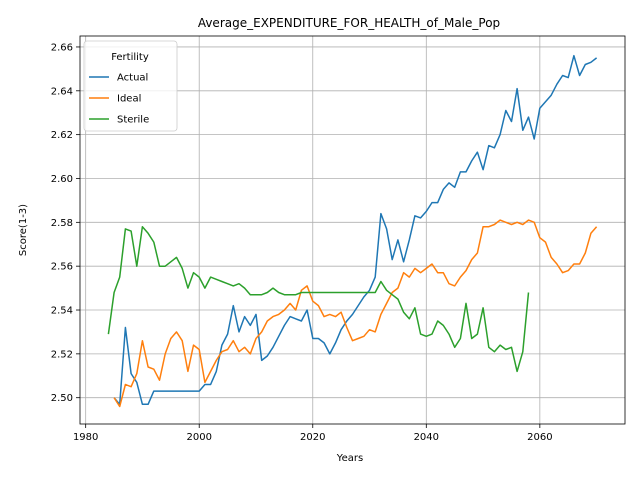  I want to click on x-axis-ticks: 1980 2000 2020 2040 2060, so click(313, 433).